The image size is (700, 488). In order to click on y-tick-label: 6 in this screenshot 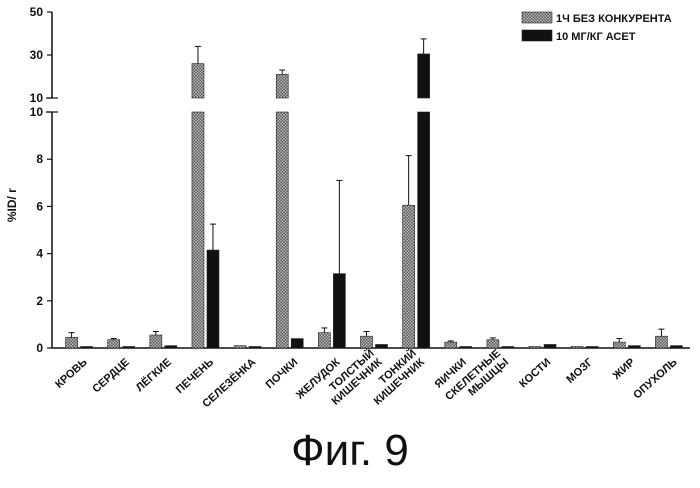, I will do `click(39, 206)`.